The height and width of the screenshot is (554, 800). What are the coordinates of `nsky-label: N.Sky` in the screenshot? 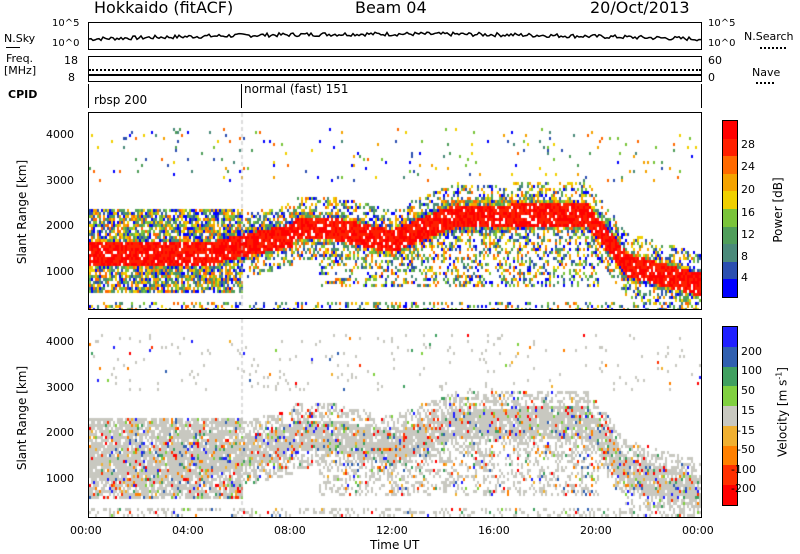 It's located at (20, 38).